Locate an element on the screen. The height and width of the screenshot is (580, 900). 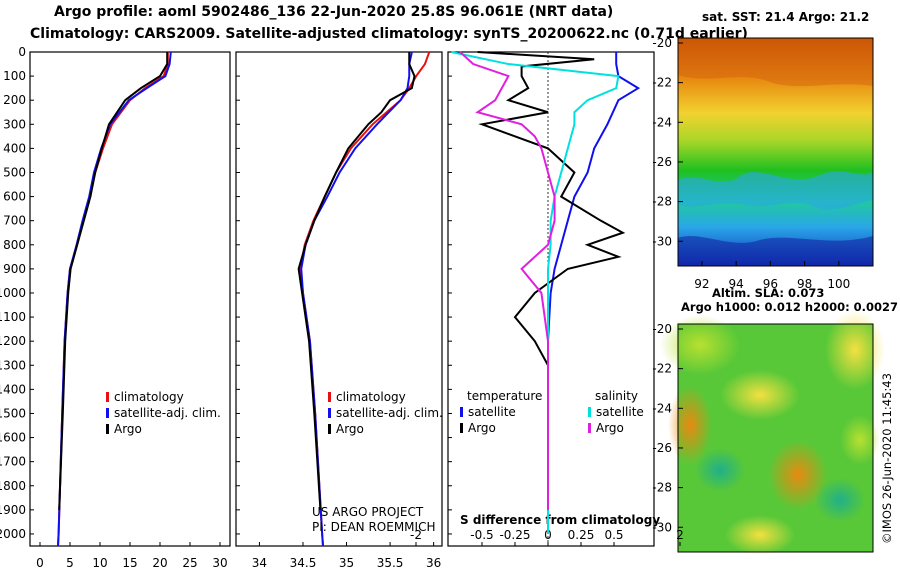
y-tick-label: 800 is located at coordinates (14, 245).